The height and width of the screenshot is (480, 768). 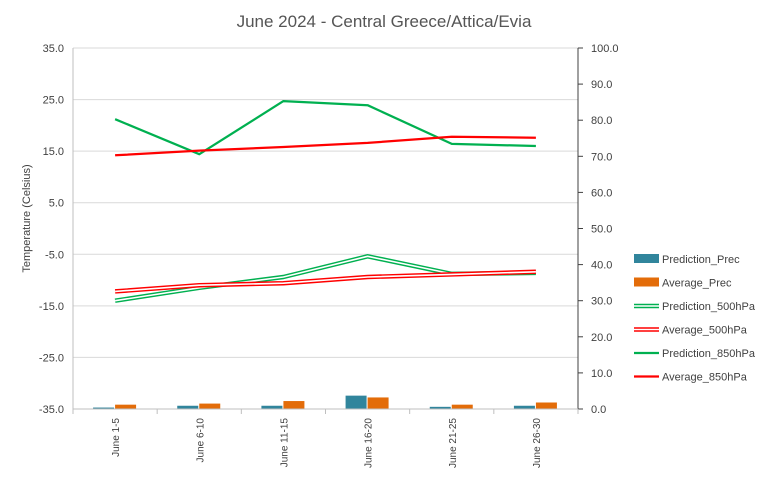 I want to click on x-tick-label: June 26-30, so click(x=537, y=443).